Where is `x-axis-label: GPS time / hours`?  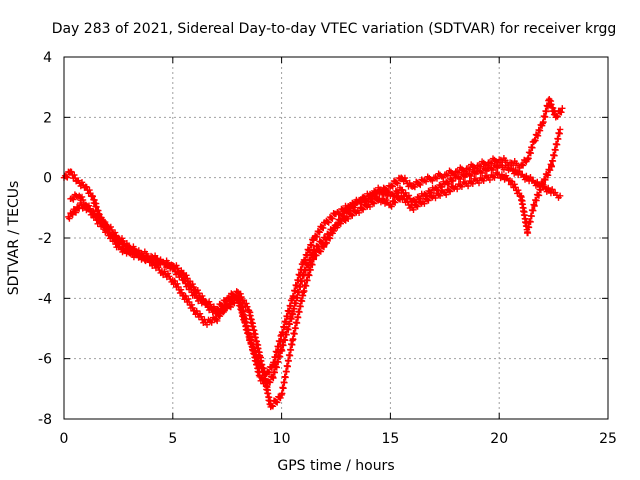
x-axis-label: GPS time / hours is located at coordinates (335, 466).